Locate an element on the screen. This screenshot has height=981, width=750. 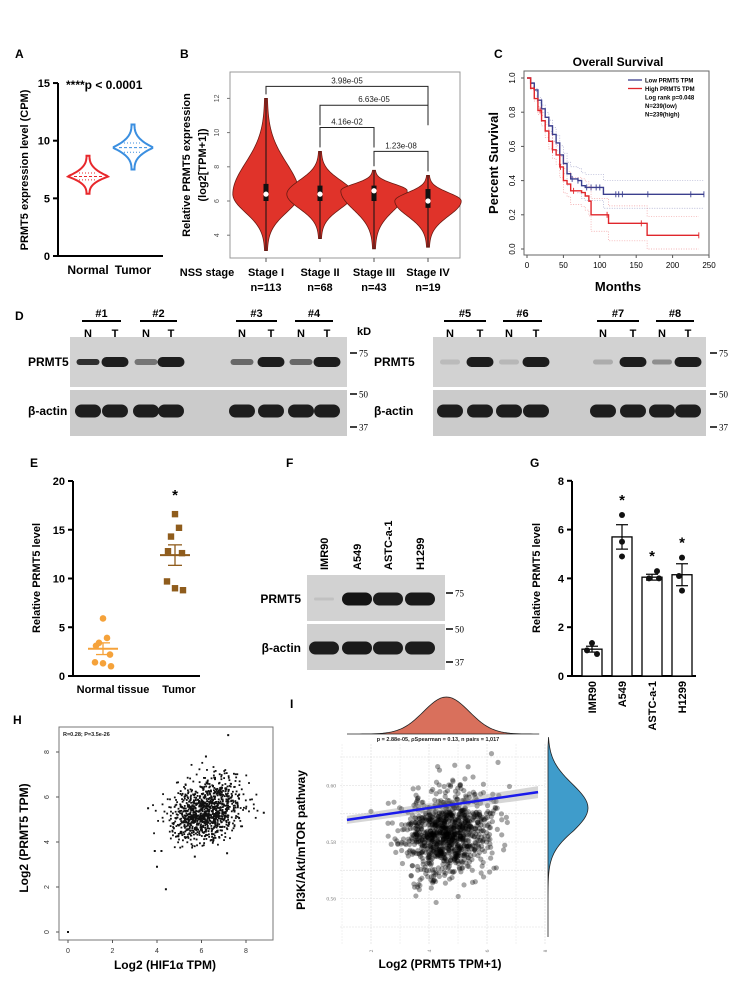
e-y-tick-label: 5 is located at coordinates (62, 628).